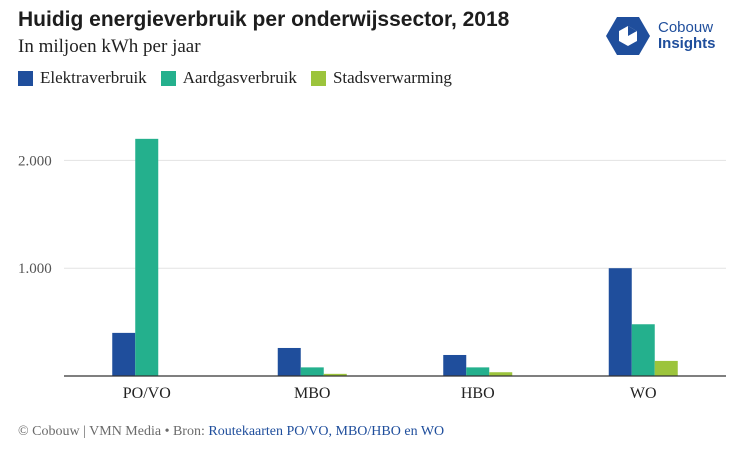 This screenshot has width=750, height=454. I want to click on chart-subtitle: In miljoen kWh per jaar, so click(109, 46).